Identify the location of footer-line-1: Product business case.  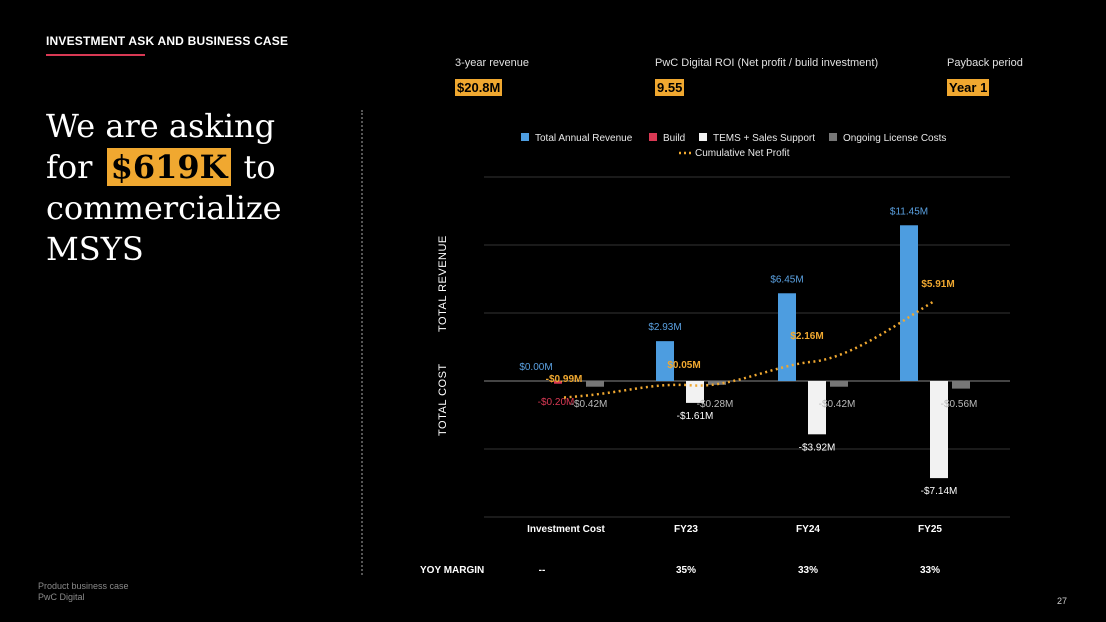
(83, 586).